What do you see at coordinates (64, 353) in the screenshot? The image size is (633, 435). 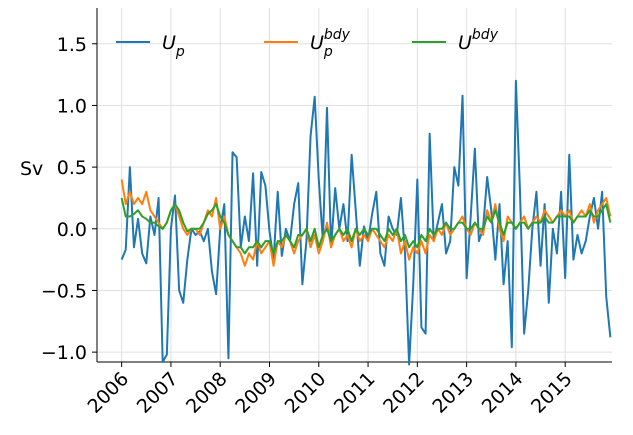 I see `y-tick-label: −1.0` at bounding box center [64, 353].